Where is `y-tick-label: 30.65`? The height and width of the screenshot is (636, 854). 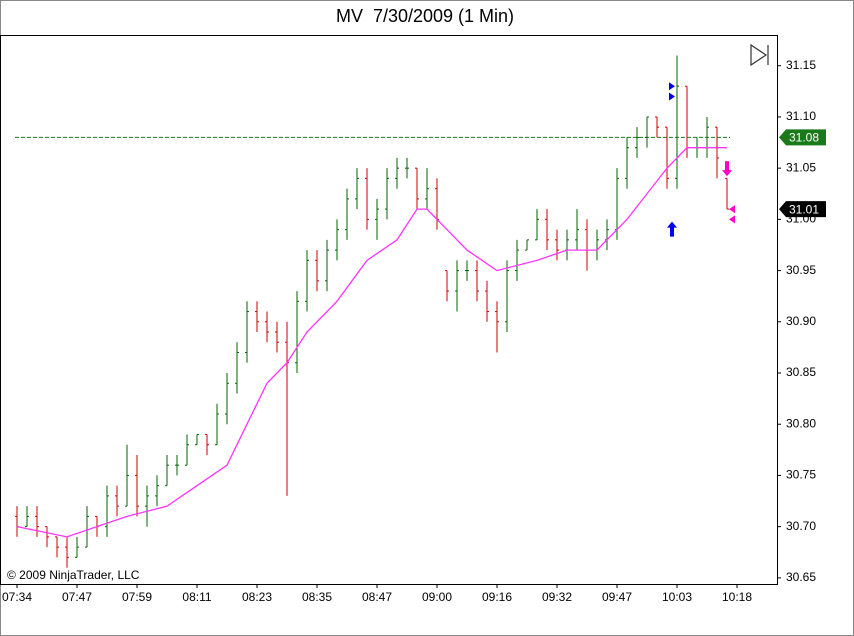 y-tick-label: 30.65 is located at coordinates (801, 577).